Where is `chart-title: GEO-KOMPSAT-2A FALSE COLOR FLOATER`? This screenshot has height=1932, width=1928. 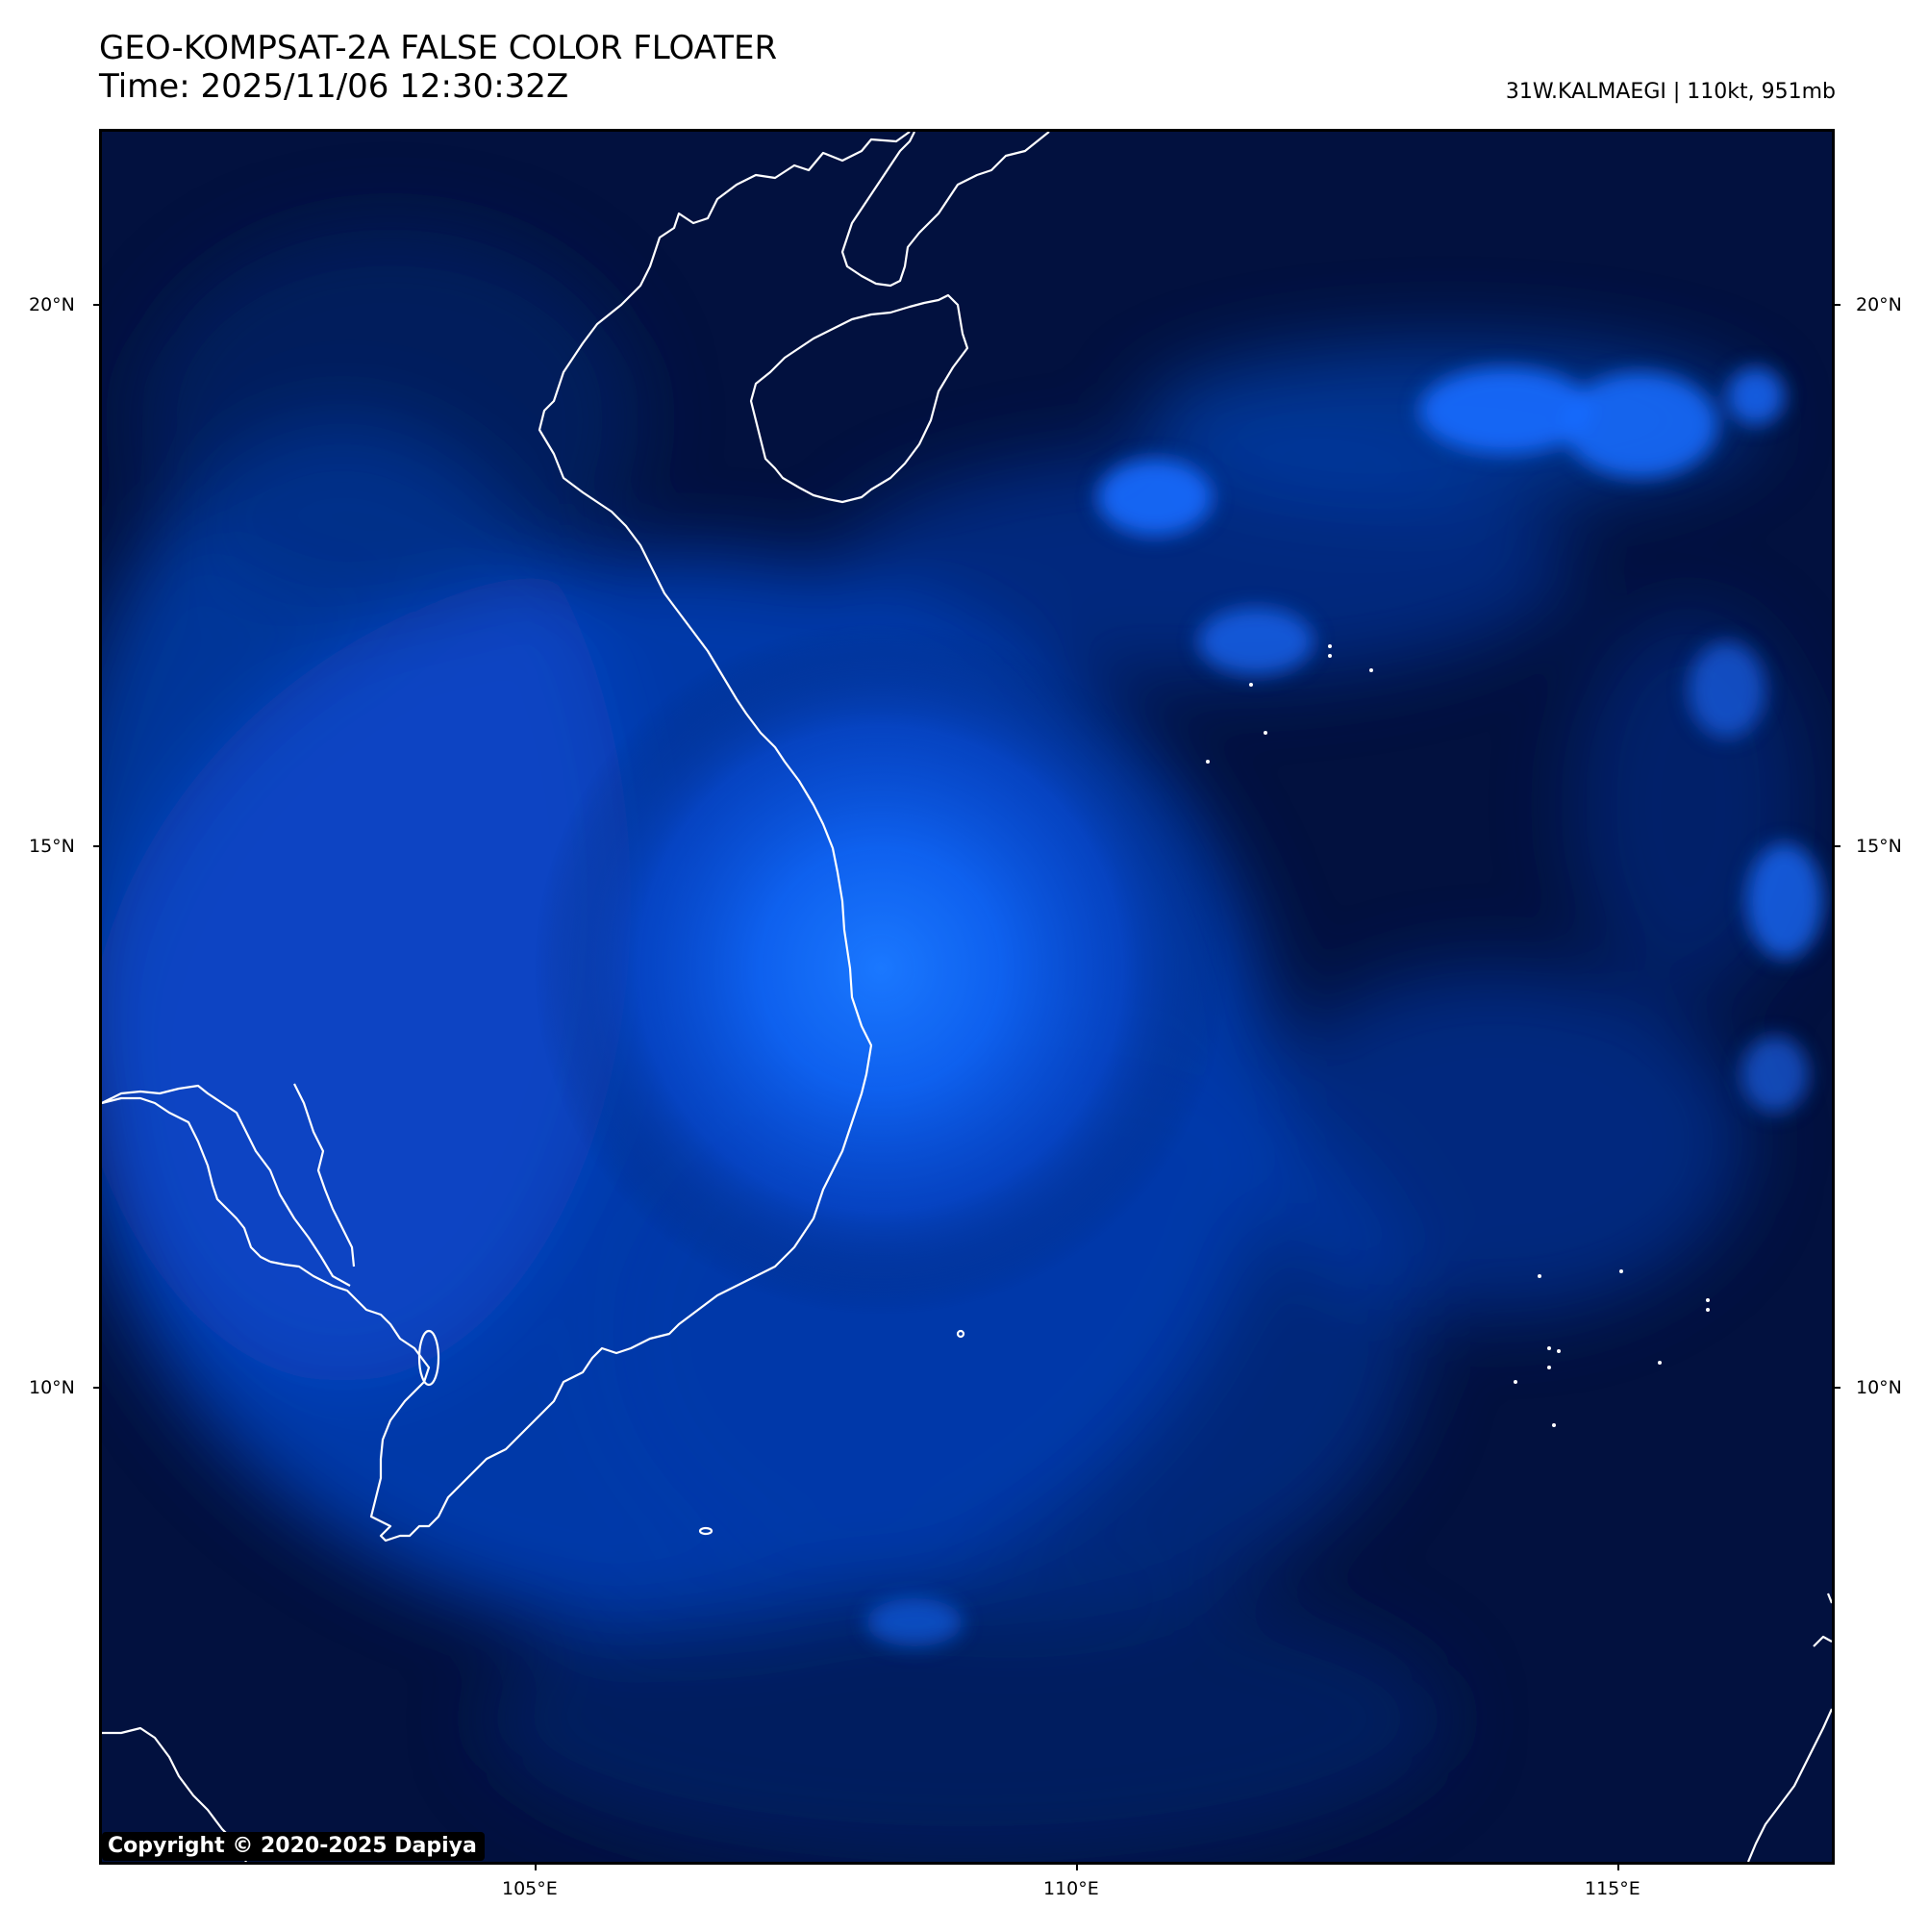
chart-title: GEO-KOMPSAT-2A FALSE COLOR FLOATER is located at coordinates (438, 48).